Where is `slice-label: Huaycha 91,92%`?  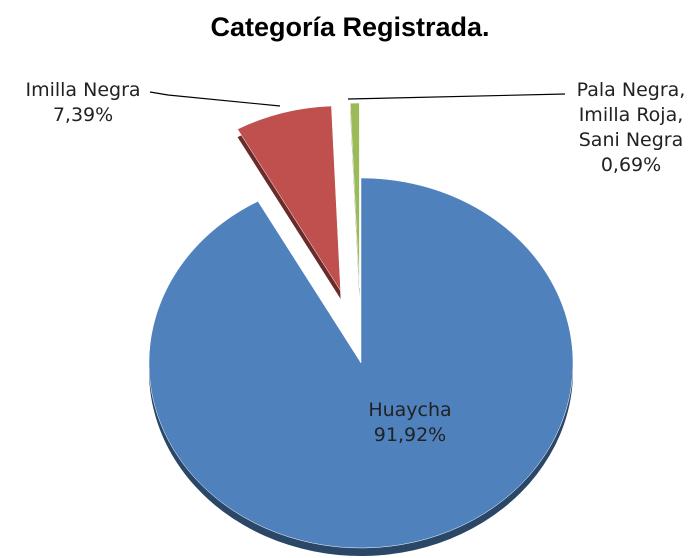
slice-label: Huaycha 91,92% is located at coordinates (410, 423).